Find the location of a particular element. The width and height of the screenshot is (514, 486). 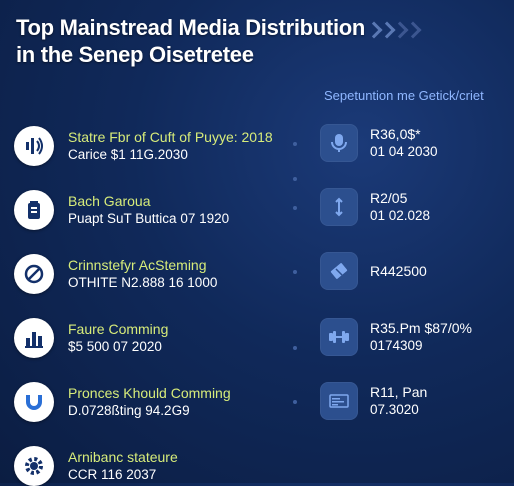

item-value: R35.Pm $87/0% is located at coordinates (421, 327).